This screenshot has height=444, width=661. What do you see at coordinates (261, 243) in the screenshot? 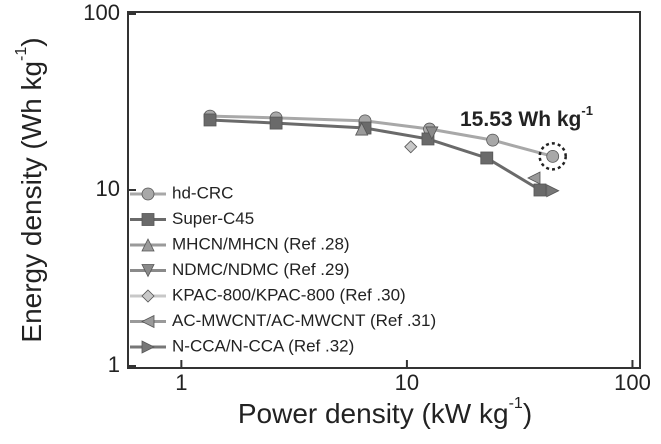
I see `legend-label: MHCN/MHCN (Ref .28)` at bounding box center [261, 243].